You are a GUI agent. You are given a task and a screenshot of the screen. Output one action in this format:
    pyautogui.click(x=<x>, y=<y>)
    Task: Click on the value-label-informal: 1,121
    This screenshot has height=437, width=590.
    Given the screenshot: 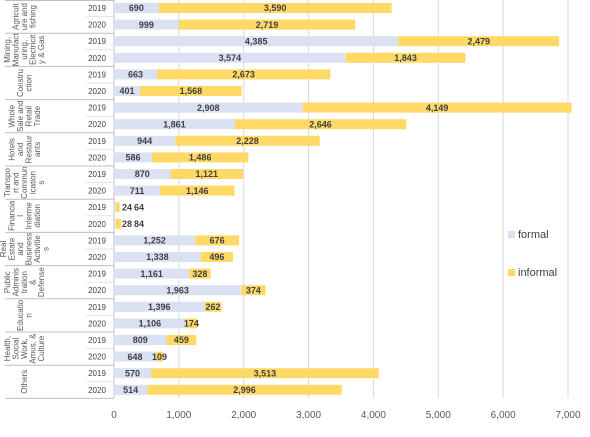 What is the action you would take?
    pyautogui.click(x=207, y=174)
    